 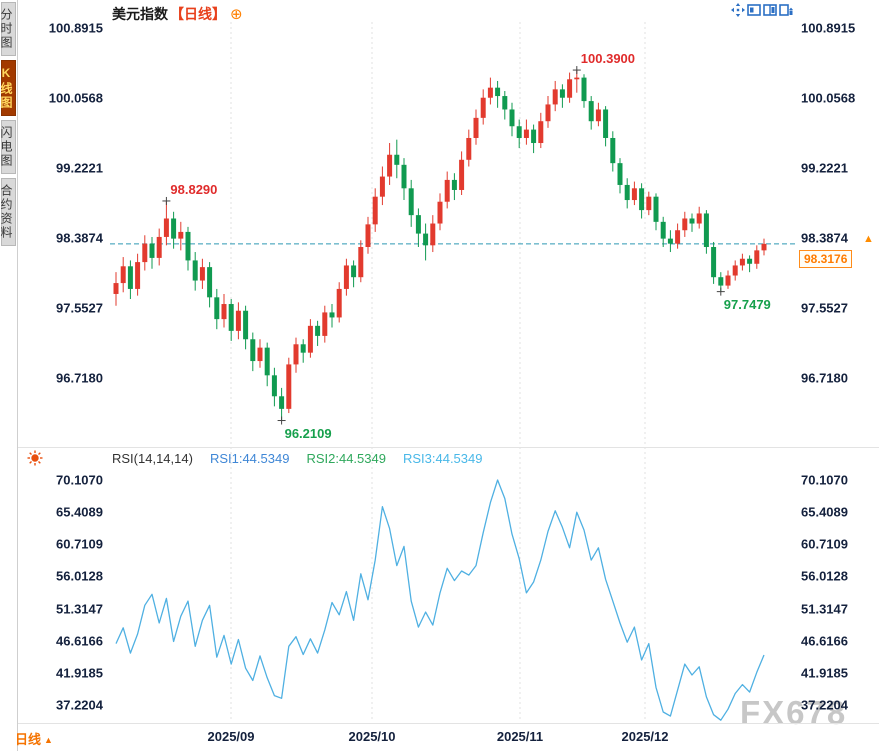 I want to click on rsi-axis-label-left: 41.9185, so click(x=79, y=673).